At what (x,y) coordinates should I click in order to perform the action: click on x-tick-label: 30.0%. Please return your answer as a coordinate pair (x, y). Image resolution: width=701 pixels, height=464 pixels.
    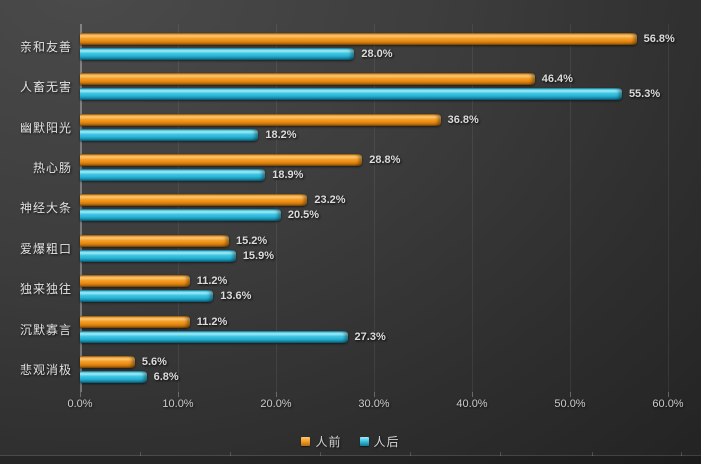
    Looking at the image, I should click on (374, 404).